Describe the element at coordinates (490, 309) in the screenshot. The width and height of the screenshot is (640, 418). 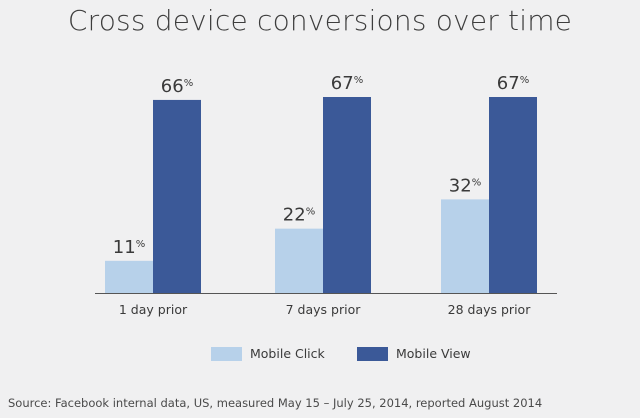
I see `category-label: 28 days prior` at that location.